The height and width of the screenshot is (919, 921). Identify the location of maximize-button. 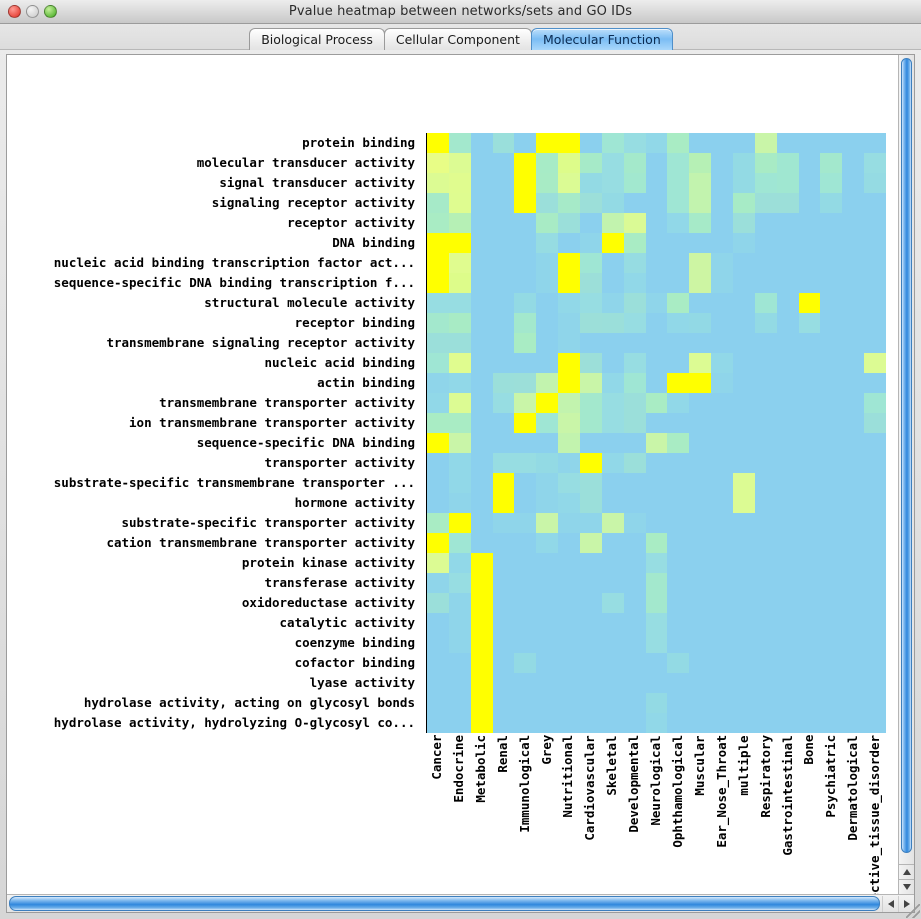
(50, 11).